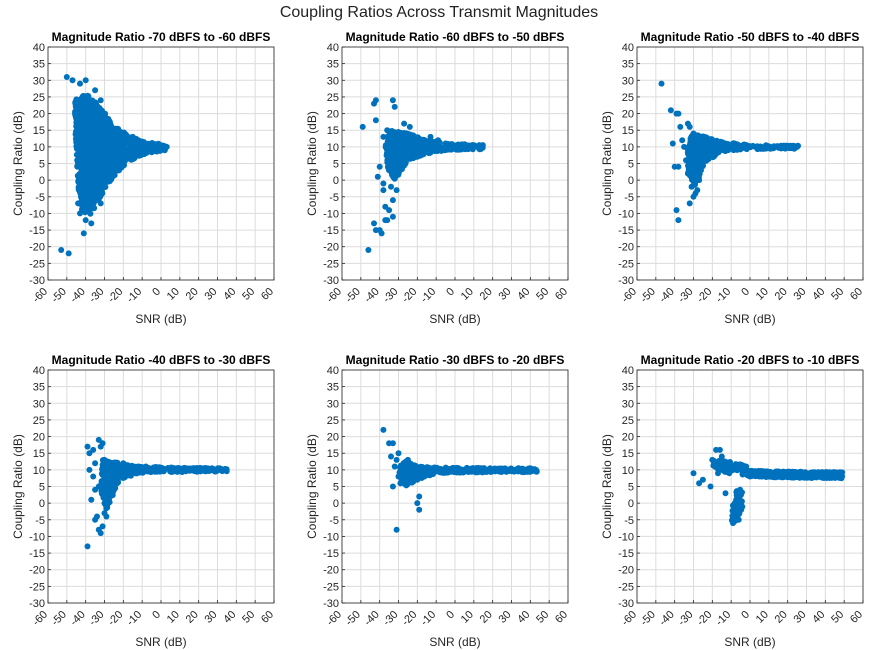 This screenshot has height=650, width=878. I want to click on x-tick-label: 60, so click(856, 617).